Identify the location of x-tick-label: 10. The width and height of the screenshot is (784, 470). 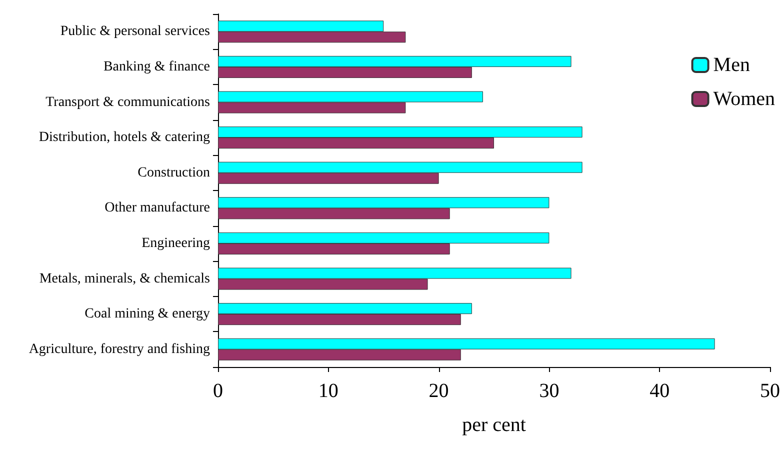
(328, 391).